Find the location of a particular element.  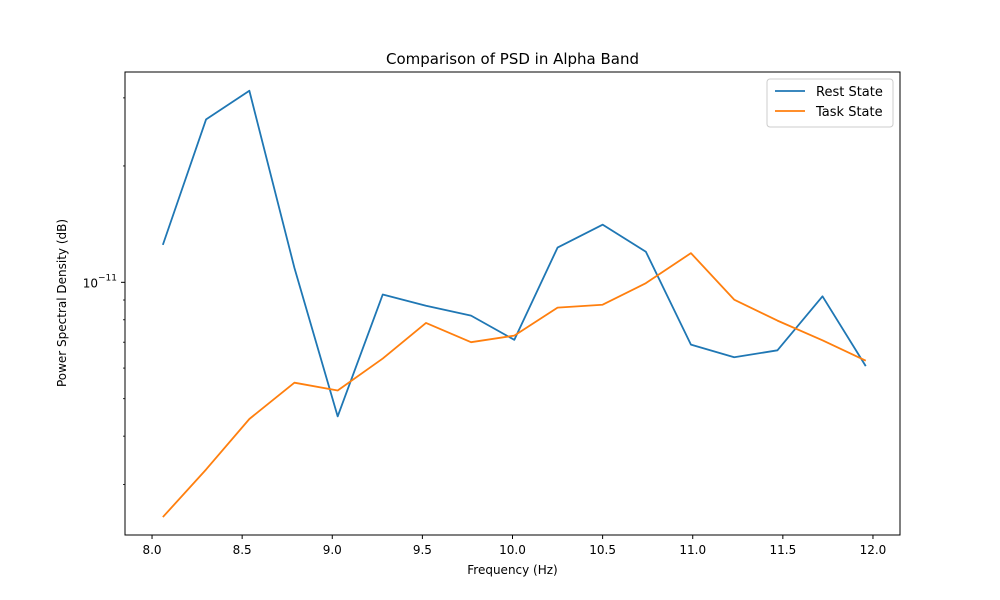

legend-label-1: Task State is located at coordinates (849, 112).